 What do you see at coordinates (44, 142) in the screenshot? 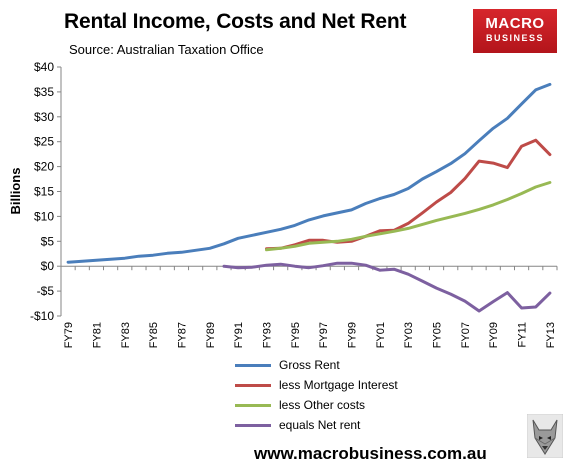
I see `y-tick-label: $25` at bounding box center [44, 142].